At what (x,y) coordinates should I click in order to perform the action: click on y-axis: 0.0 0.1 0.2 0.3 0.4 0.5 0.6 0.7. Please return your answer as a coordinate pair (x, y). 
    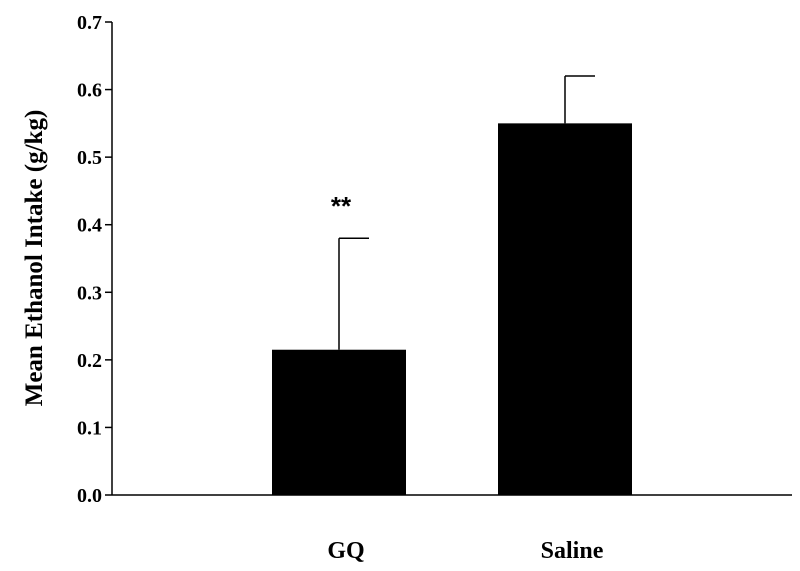
    Looking at the image, I should click on (95, 259).